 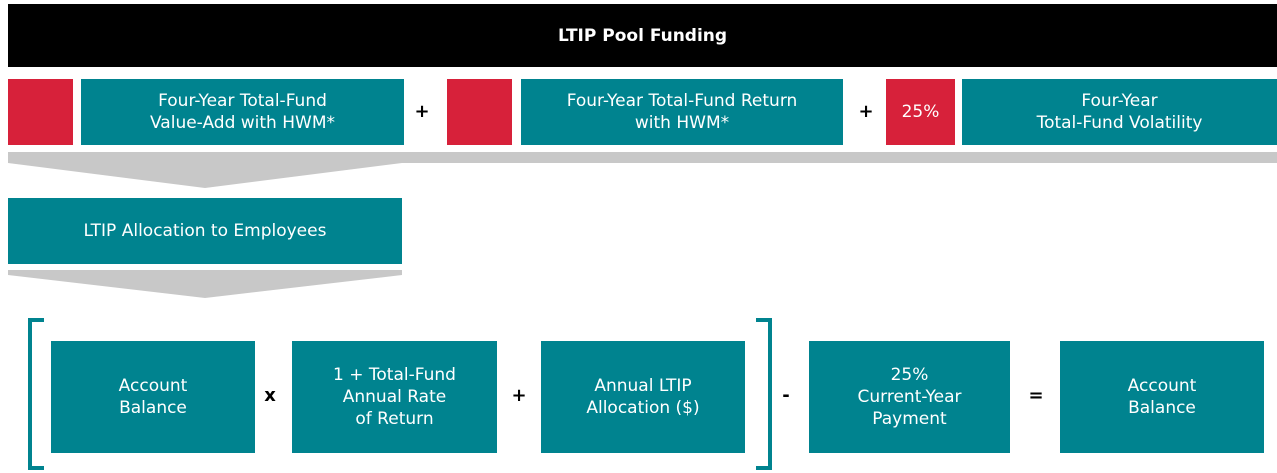 I want to click on term-box: Annual LTIP Allocation ($), so click(x=643, y=397).